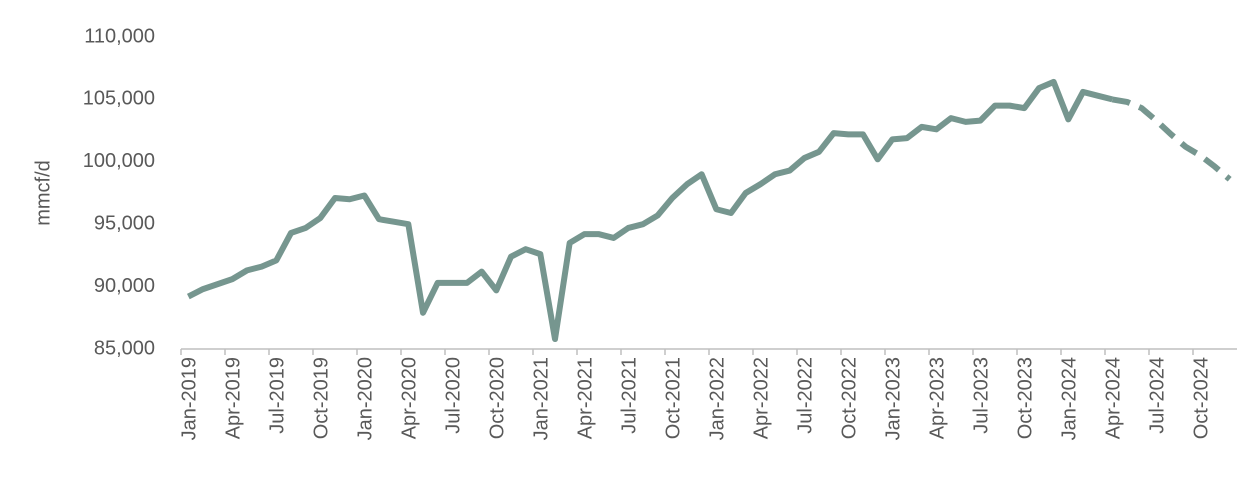 Image resolution: width=1250 pixels, height=483 pixels. Describe the element at coordinates (453, 395) in the screenshot. I see `x-tick-label: Jul-2020` at that location.